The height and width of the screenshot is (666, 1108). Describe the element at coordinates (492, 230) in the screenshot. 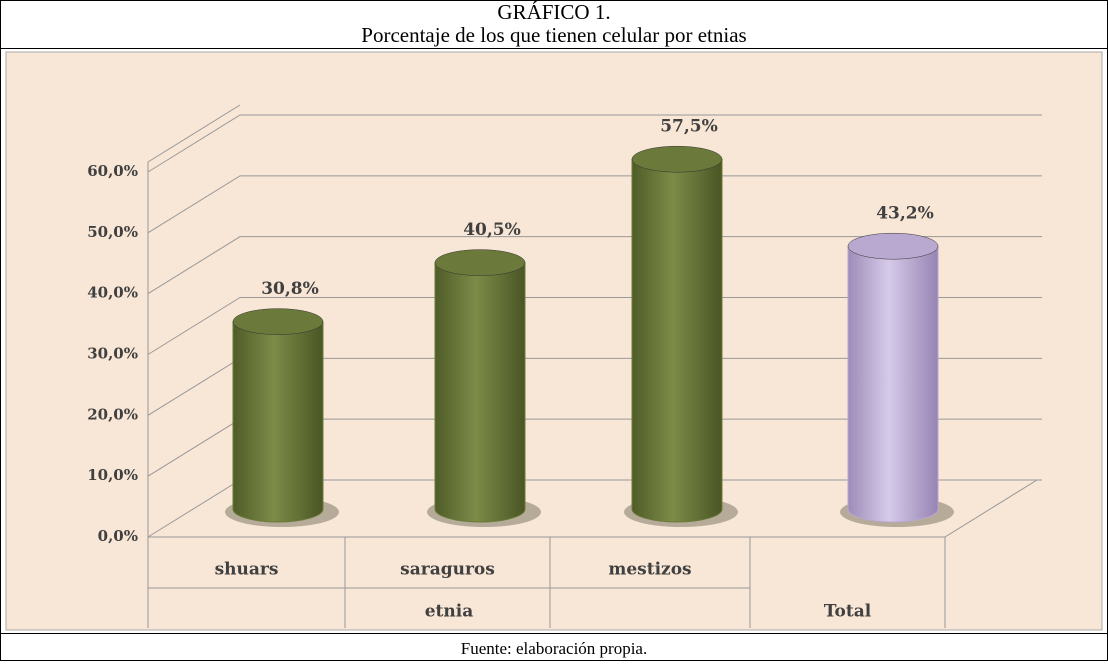

I see `data-label: 40,5%` at that location.